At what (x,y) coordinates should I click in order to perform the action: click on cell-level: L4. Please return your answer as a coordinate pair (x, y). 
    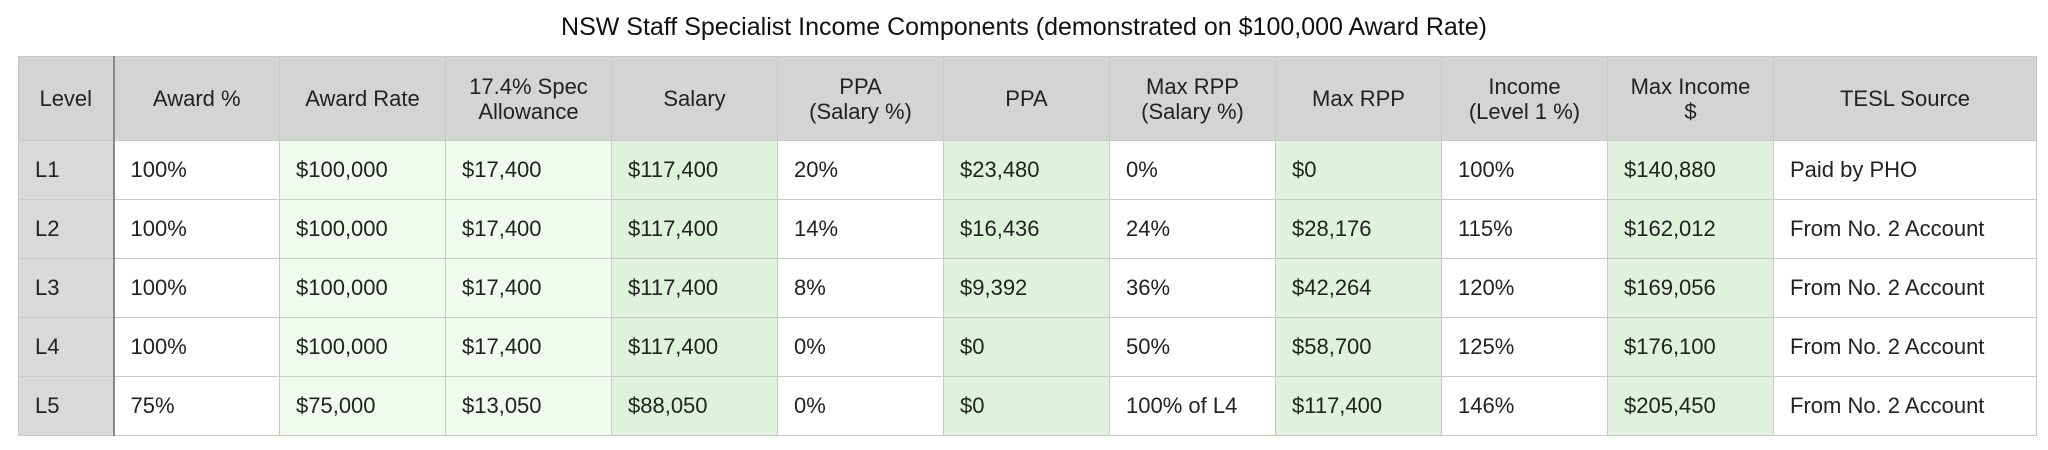
    Looking at the image, I should click on (66, 347).